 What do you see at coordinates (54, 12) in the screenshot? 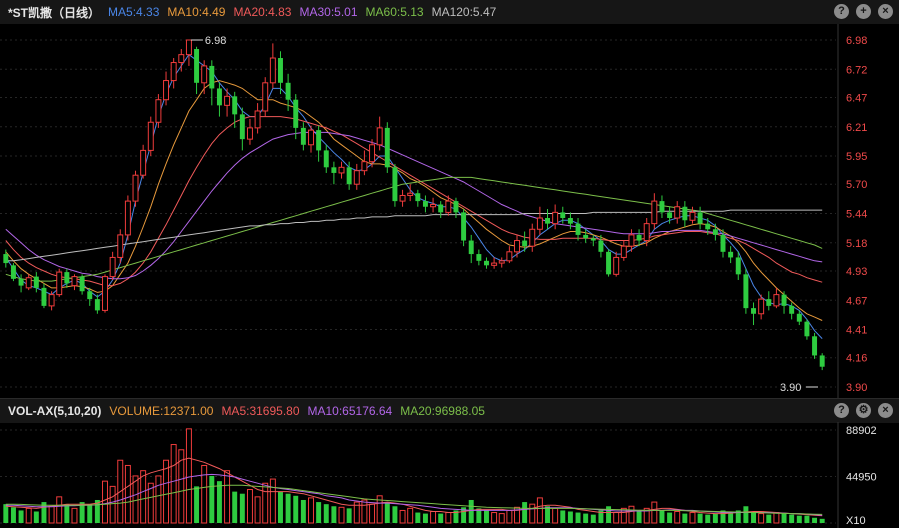
I see `stock-title: *ST凯撒（日线）` at bounding box center [54, 12].